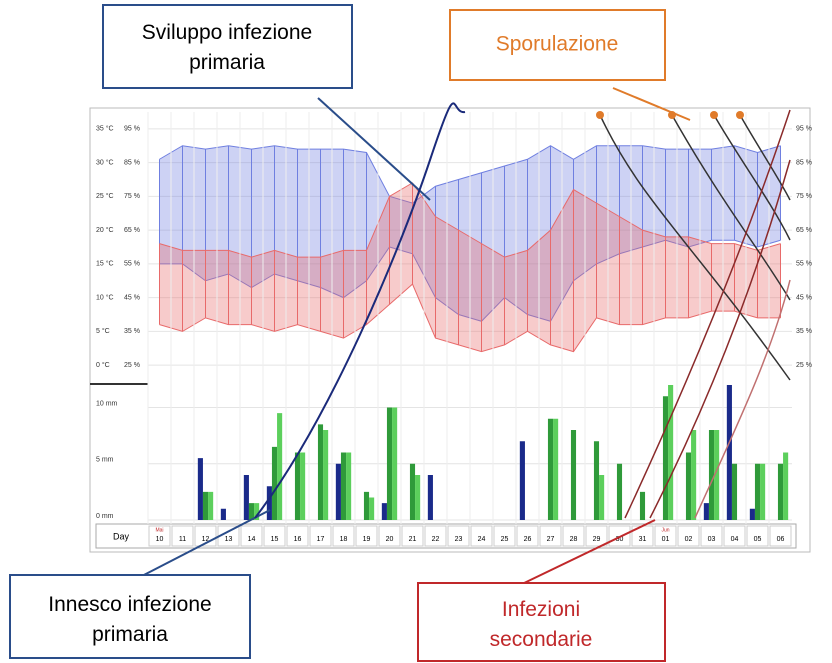 This screenshot has height=663, width=832. Describe the element at coordinates (804, 365) in the screenshot. I see `y-right-tick-label: 25 %` at that location.